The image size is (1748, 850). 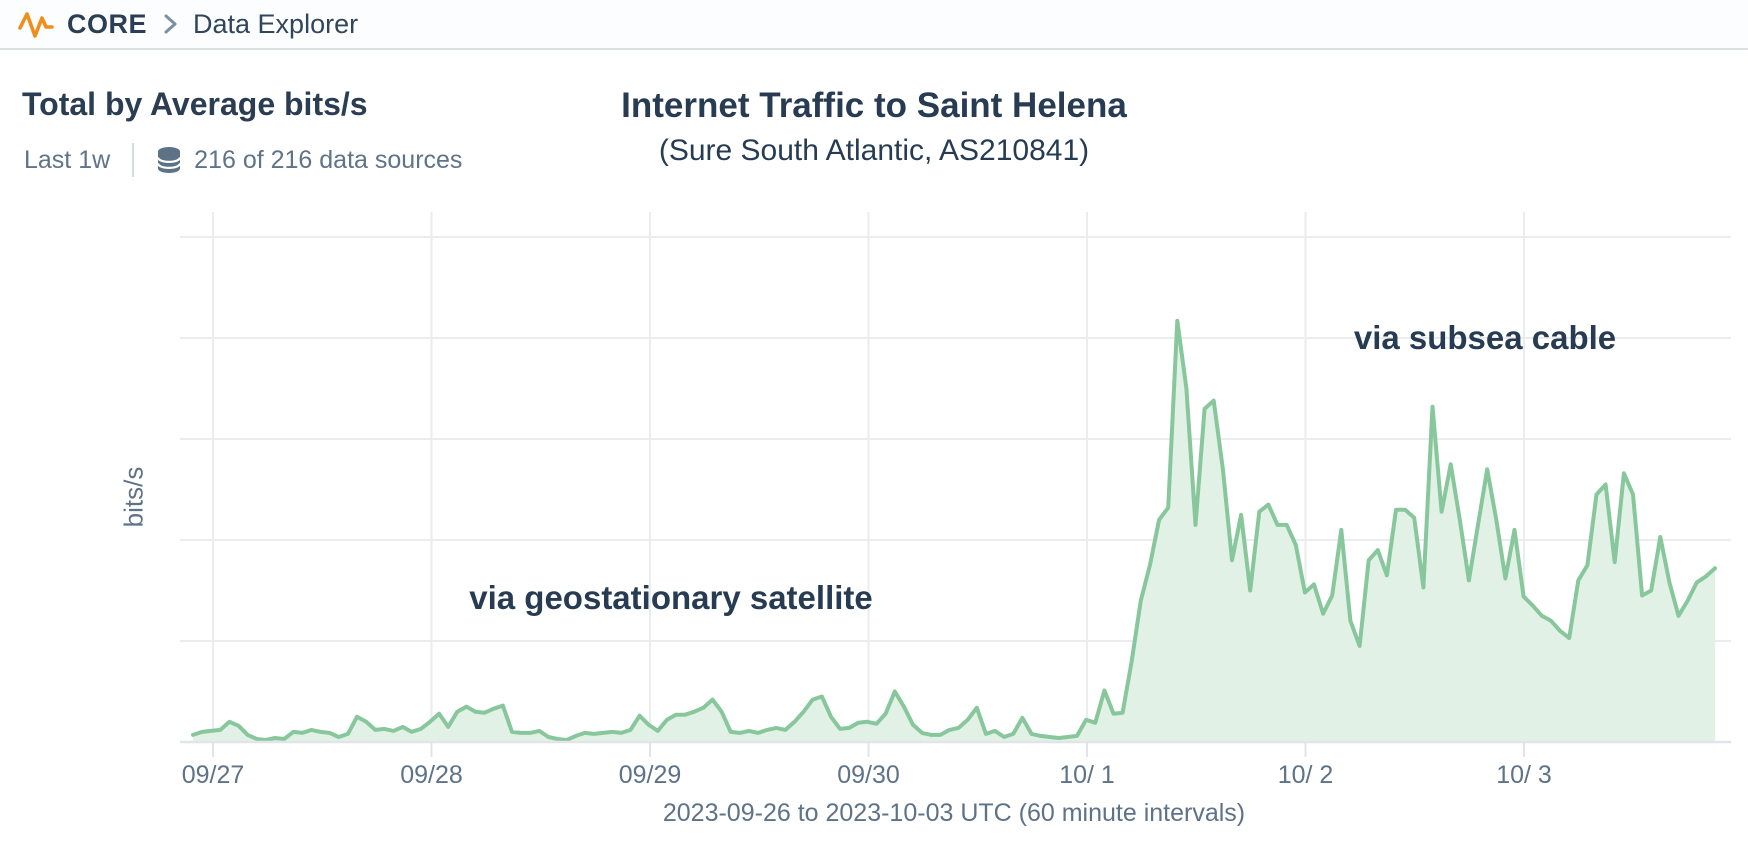 I want to click on chart-title: Internet Traffic to Saint Helena, so click(x=874, y=105).